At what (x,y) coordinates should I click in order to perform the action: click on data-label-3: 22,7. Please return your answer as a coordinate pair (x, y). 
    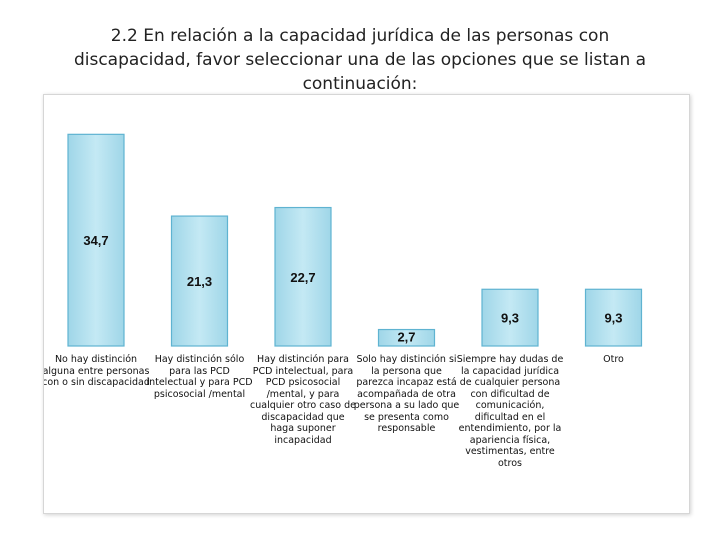
    Looking at the image, I should click on (302, 277).